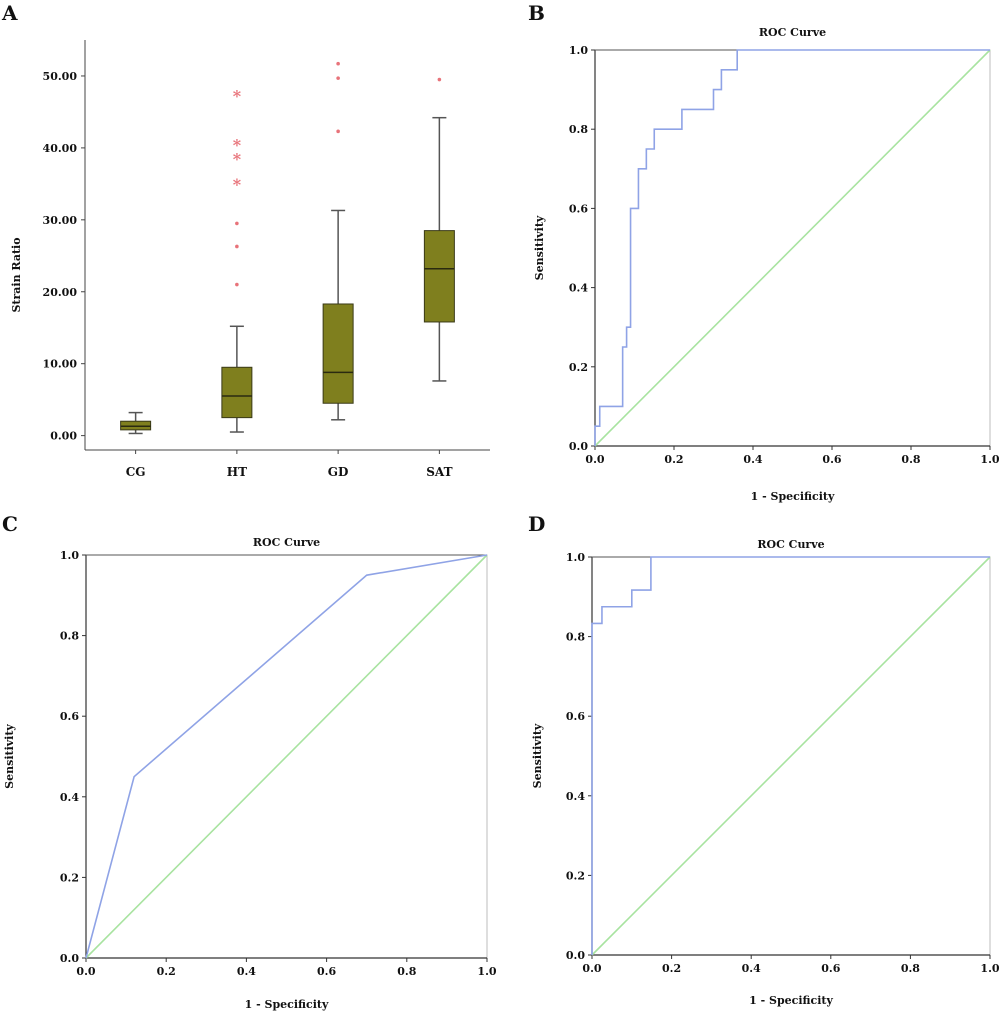  I want to click on category-label: SAT, so click(439, 472).